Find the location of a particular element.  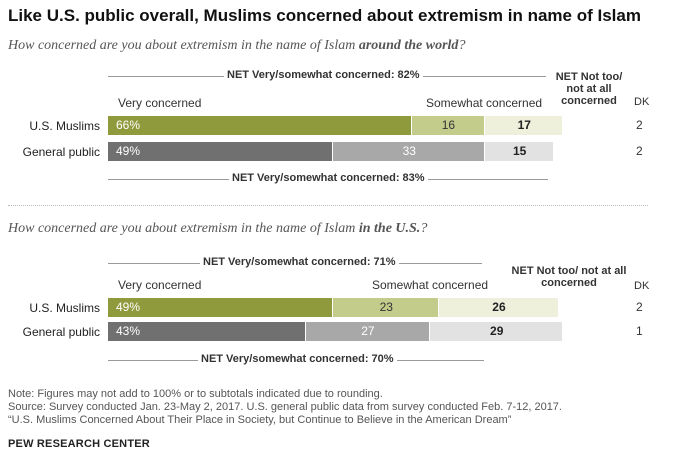

bar-label-muslims-somewhat: 16 is located at coordinates (448, 125).